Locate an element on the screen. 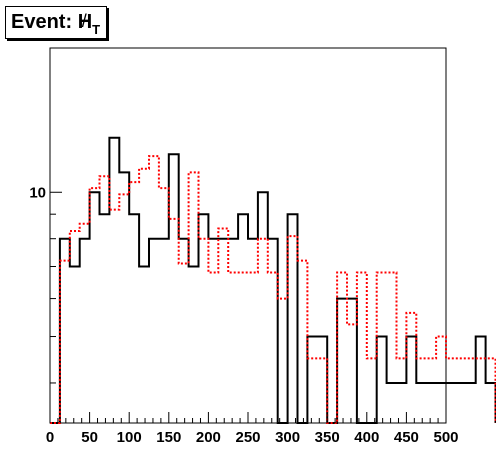 The width and height of the screenshot is (496, 472). histogram-title: Event: H / T is located at coordinates (56, 22).